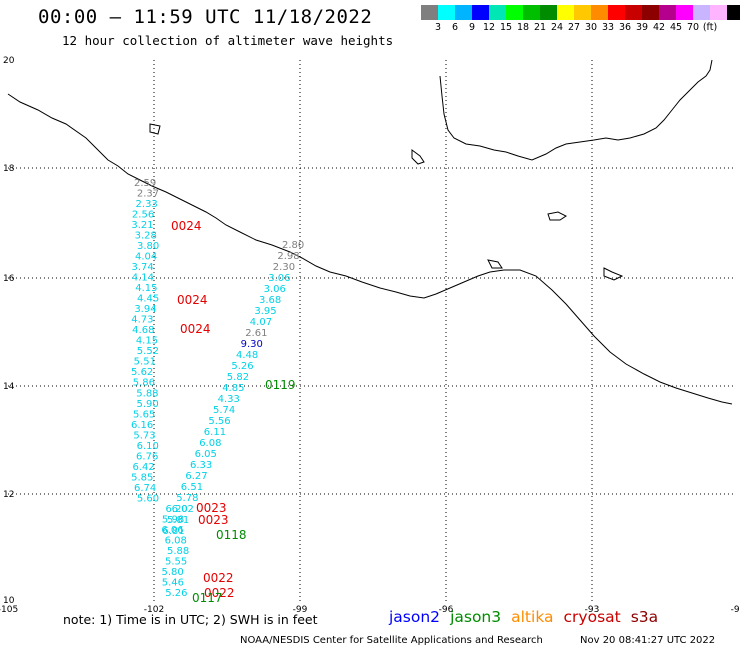 This screenshot has height=650, width=740. I want to click on swh-value: 5.81, so click(178, 520).